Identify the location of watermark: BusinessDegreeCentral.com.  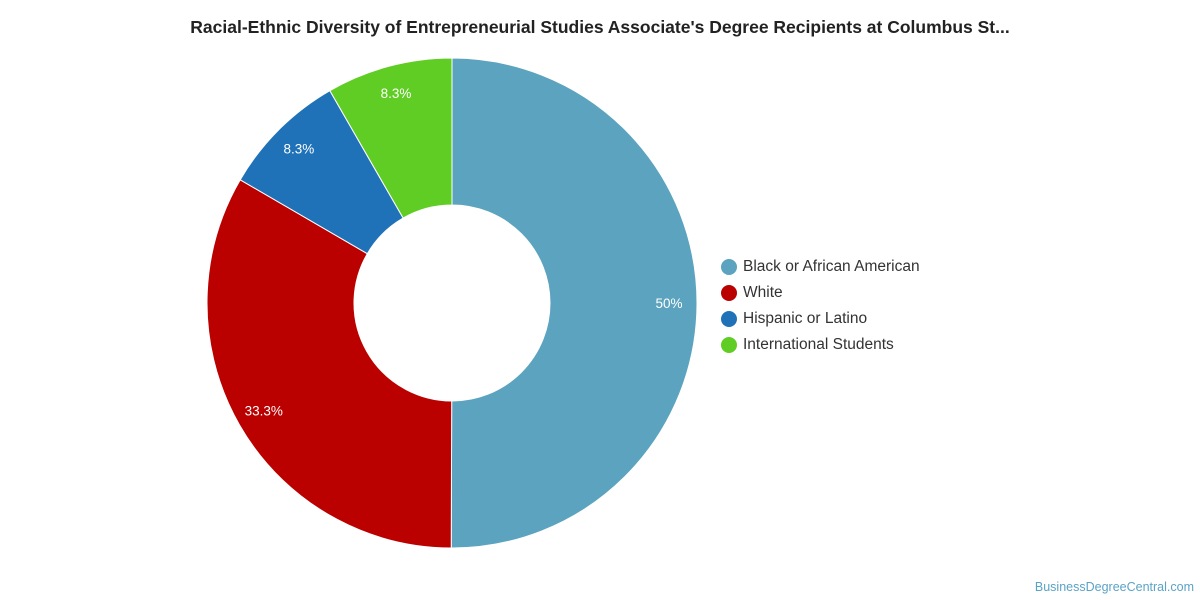
(1114, 587).